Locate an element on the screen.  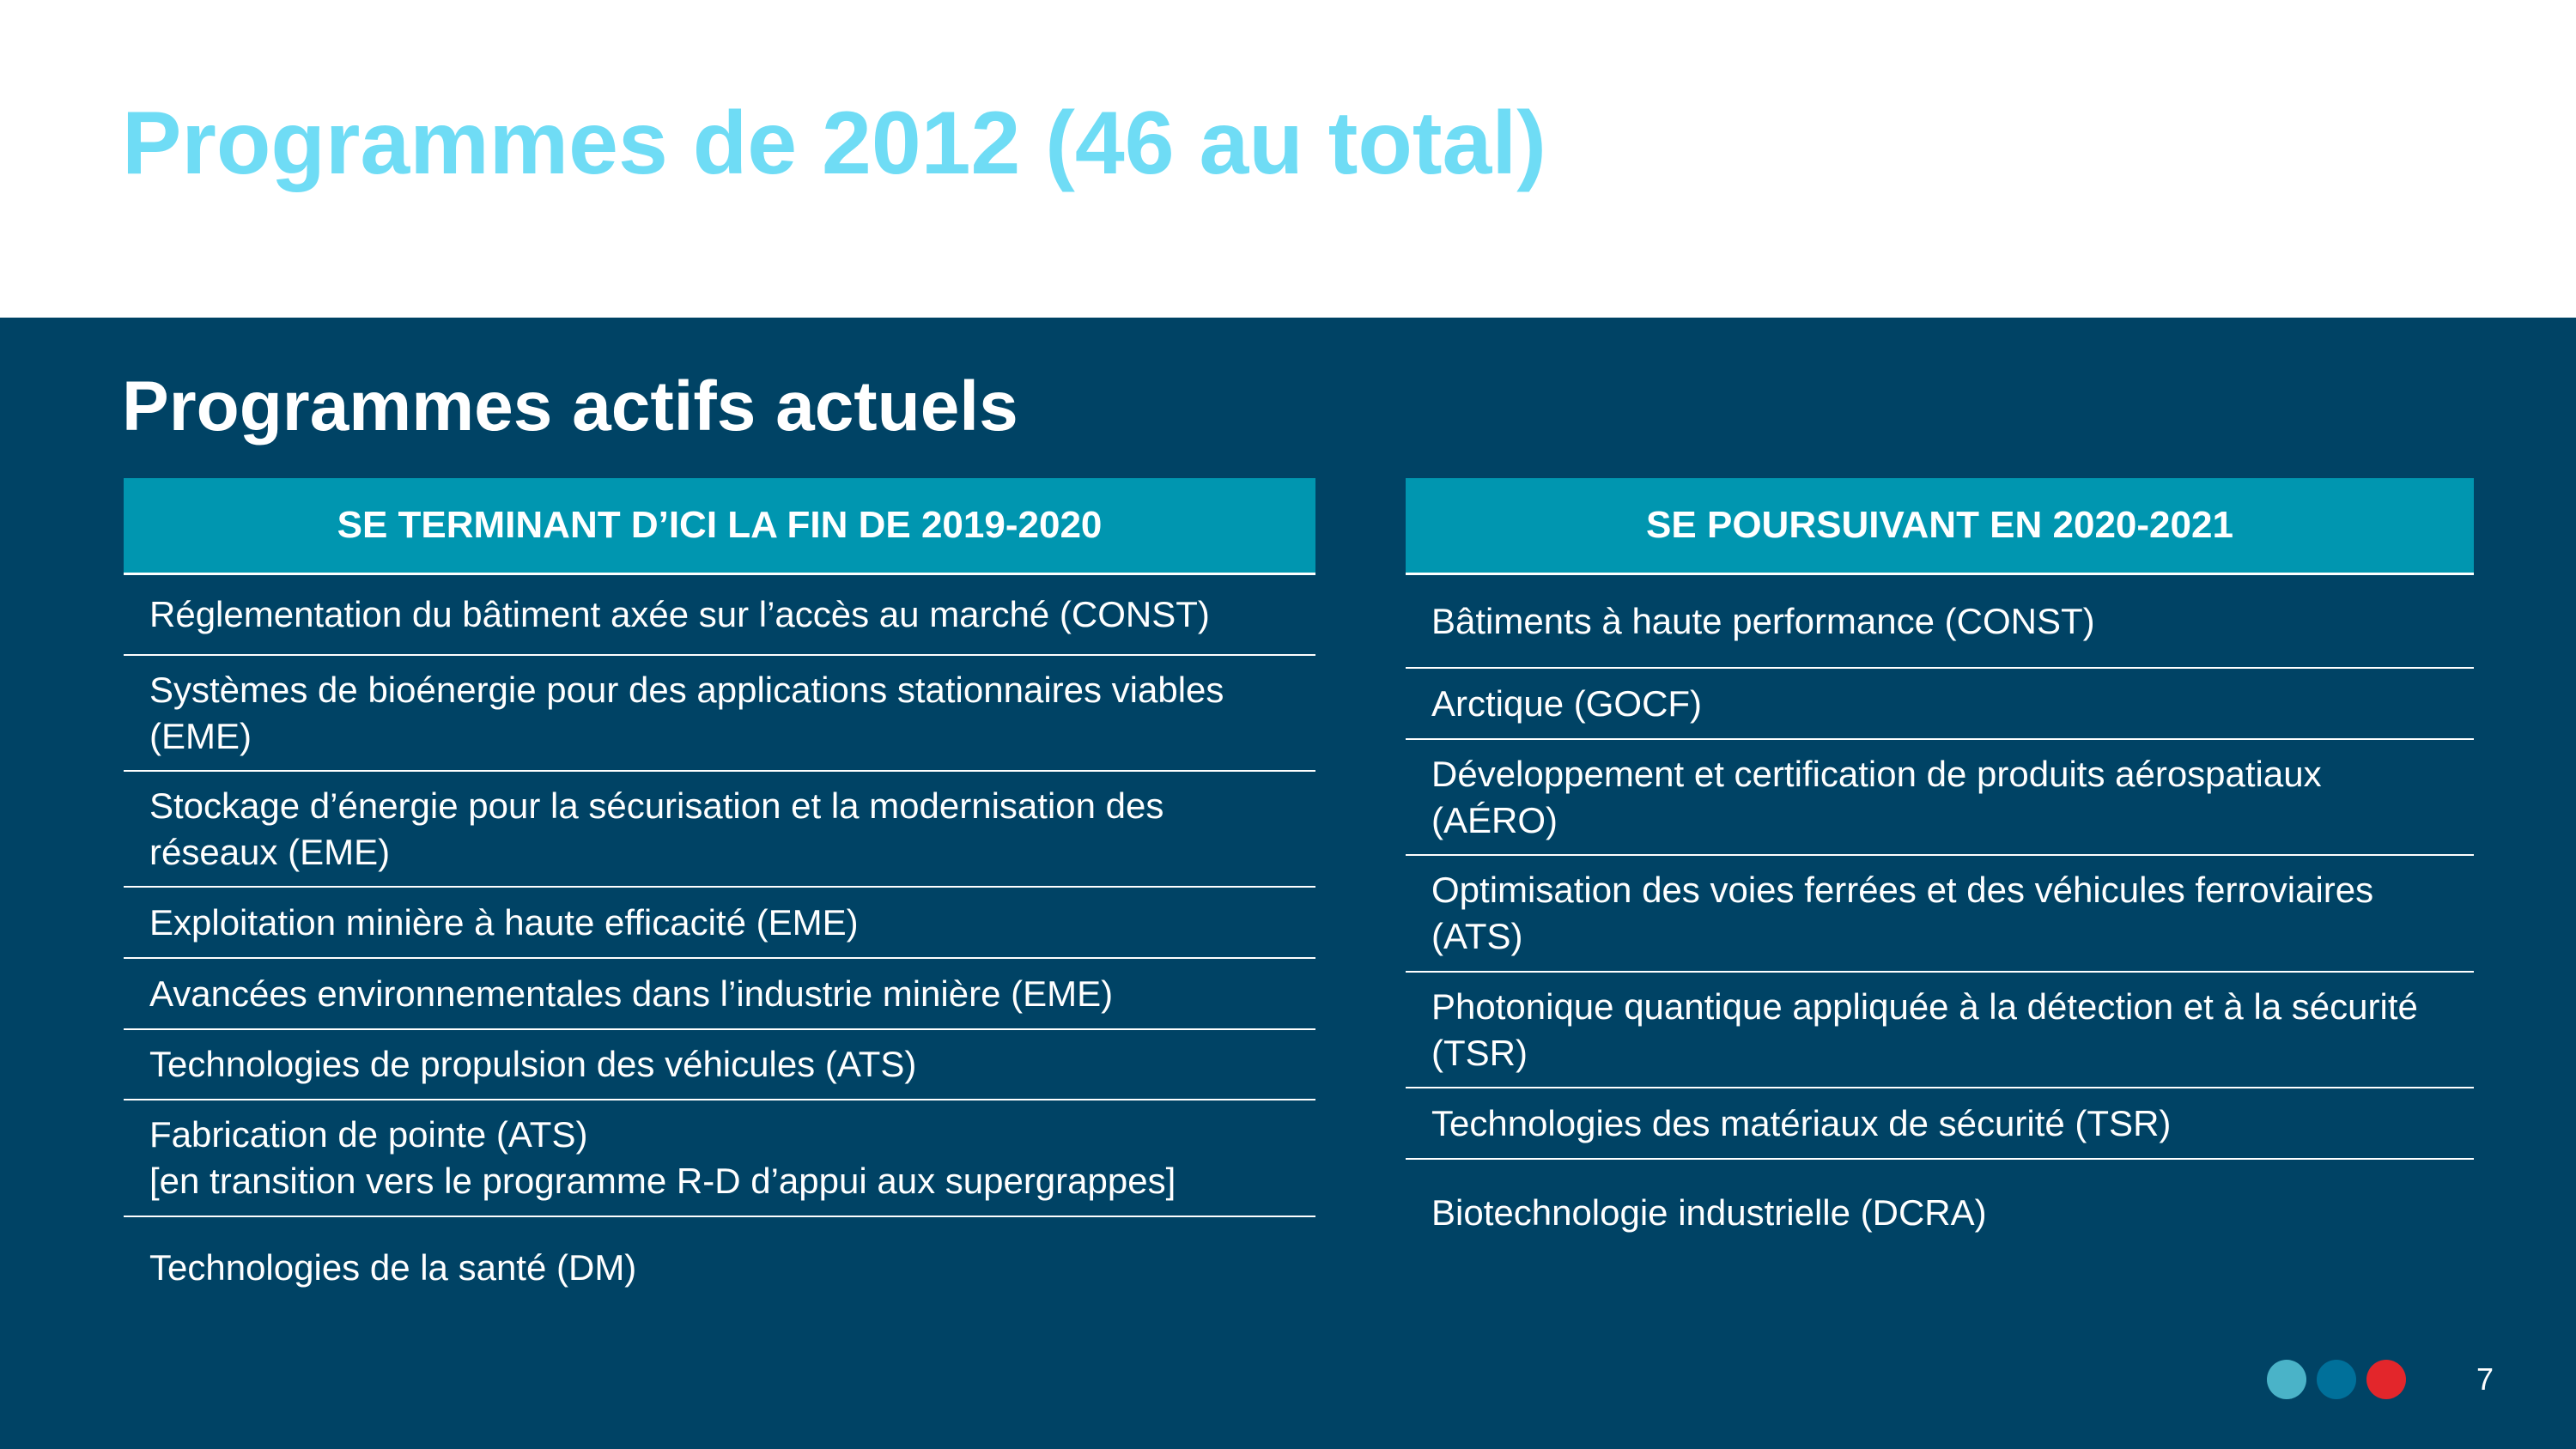
table-header: SE POURSUIVANT EN 2020-2021 is located at coordinates (1940, 526).